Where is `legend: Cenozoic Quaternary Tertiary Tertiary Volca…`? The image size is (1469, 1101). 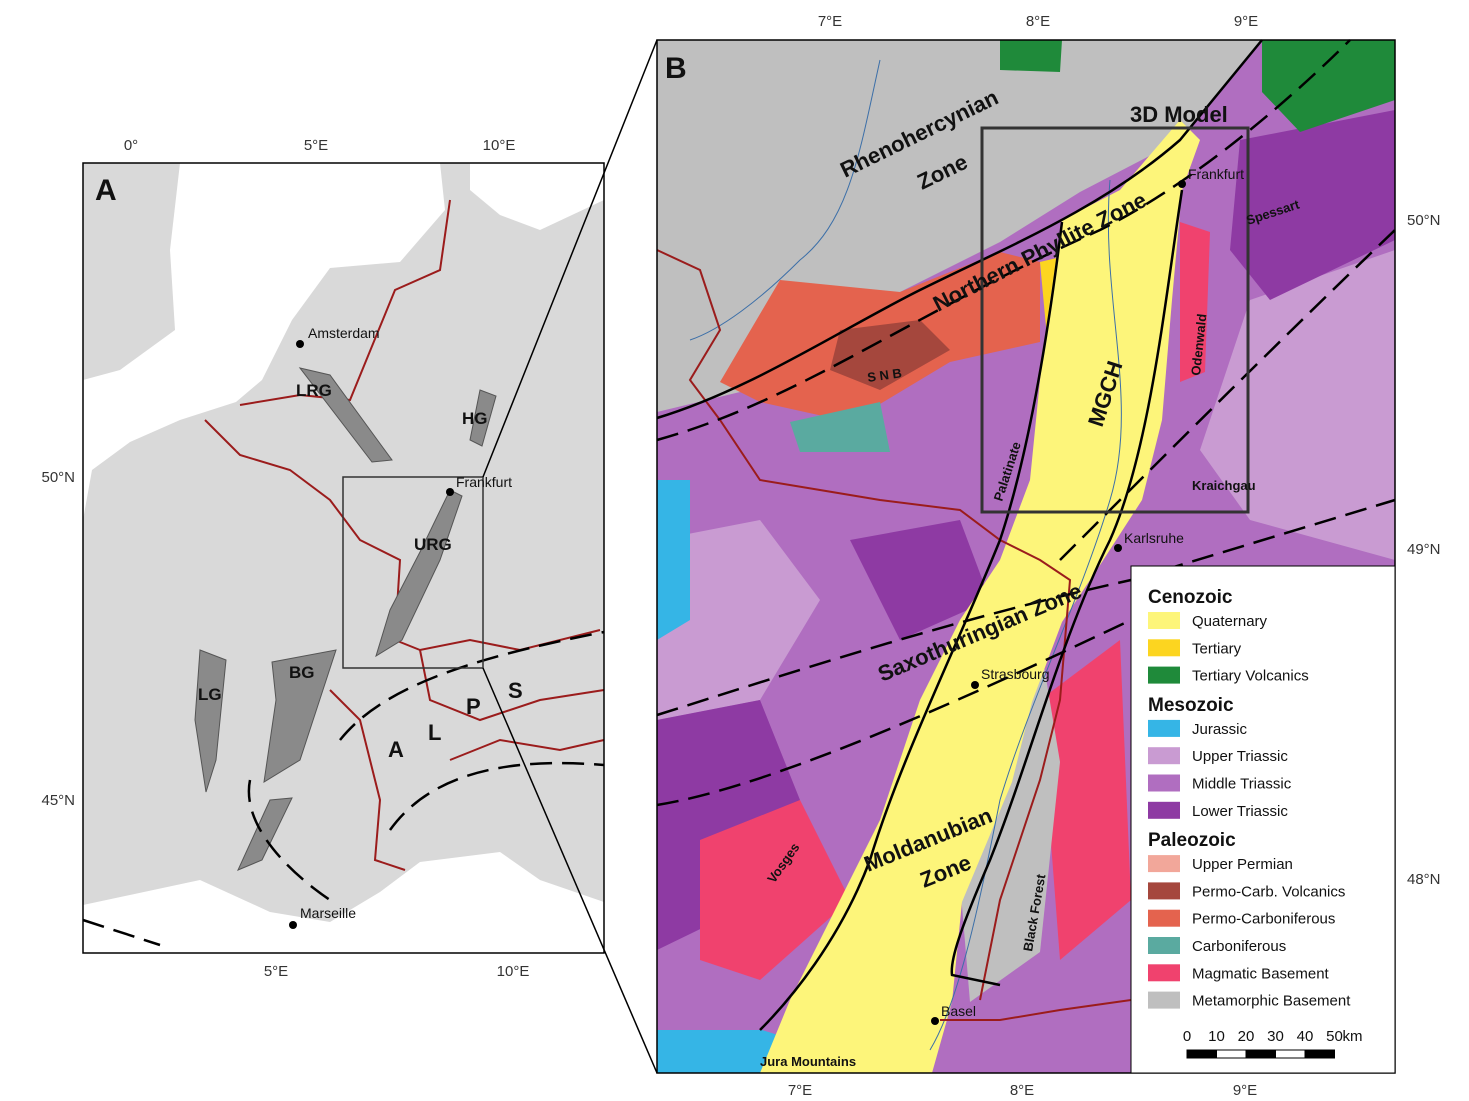 legend: Cenozoic Quaternary Tertiary Tertiary Volca… is located at coordinates (1263, 819).